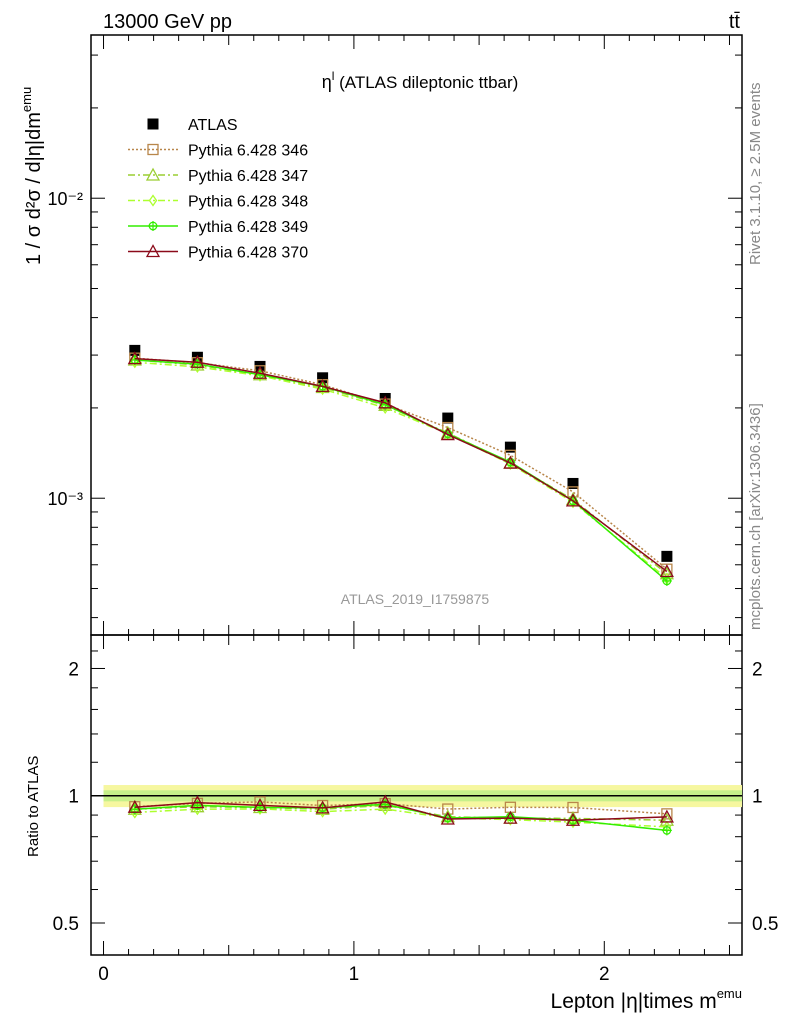  I want to click on rivet-side-label: Rivet 3.1.10, ≥ 2.5M events, so click(755, 174).